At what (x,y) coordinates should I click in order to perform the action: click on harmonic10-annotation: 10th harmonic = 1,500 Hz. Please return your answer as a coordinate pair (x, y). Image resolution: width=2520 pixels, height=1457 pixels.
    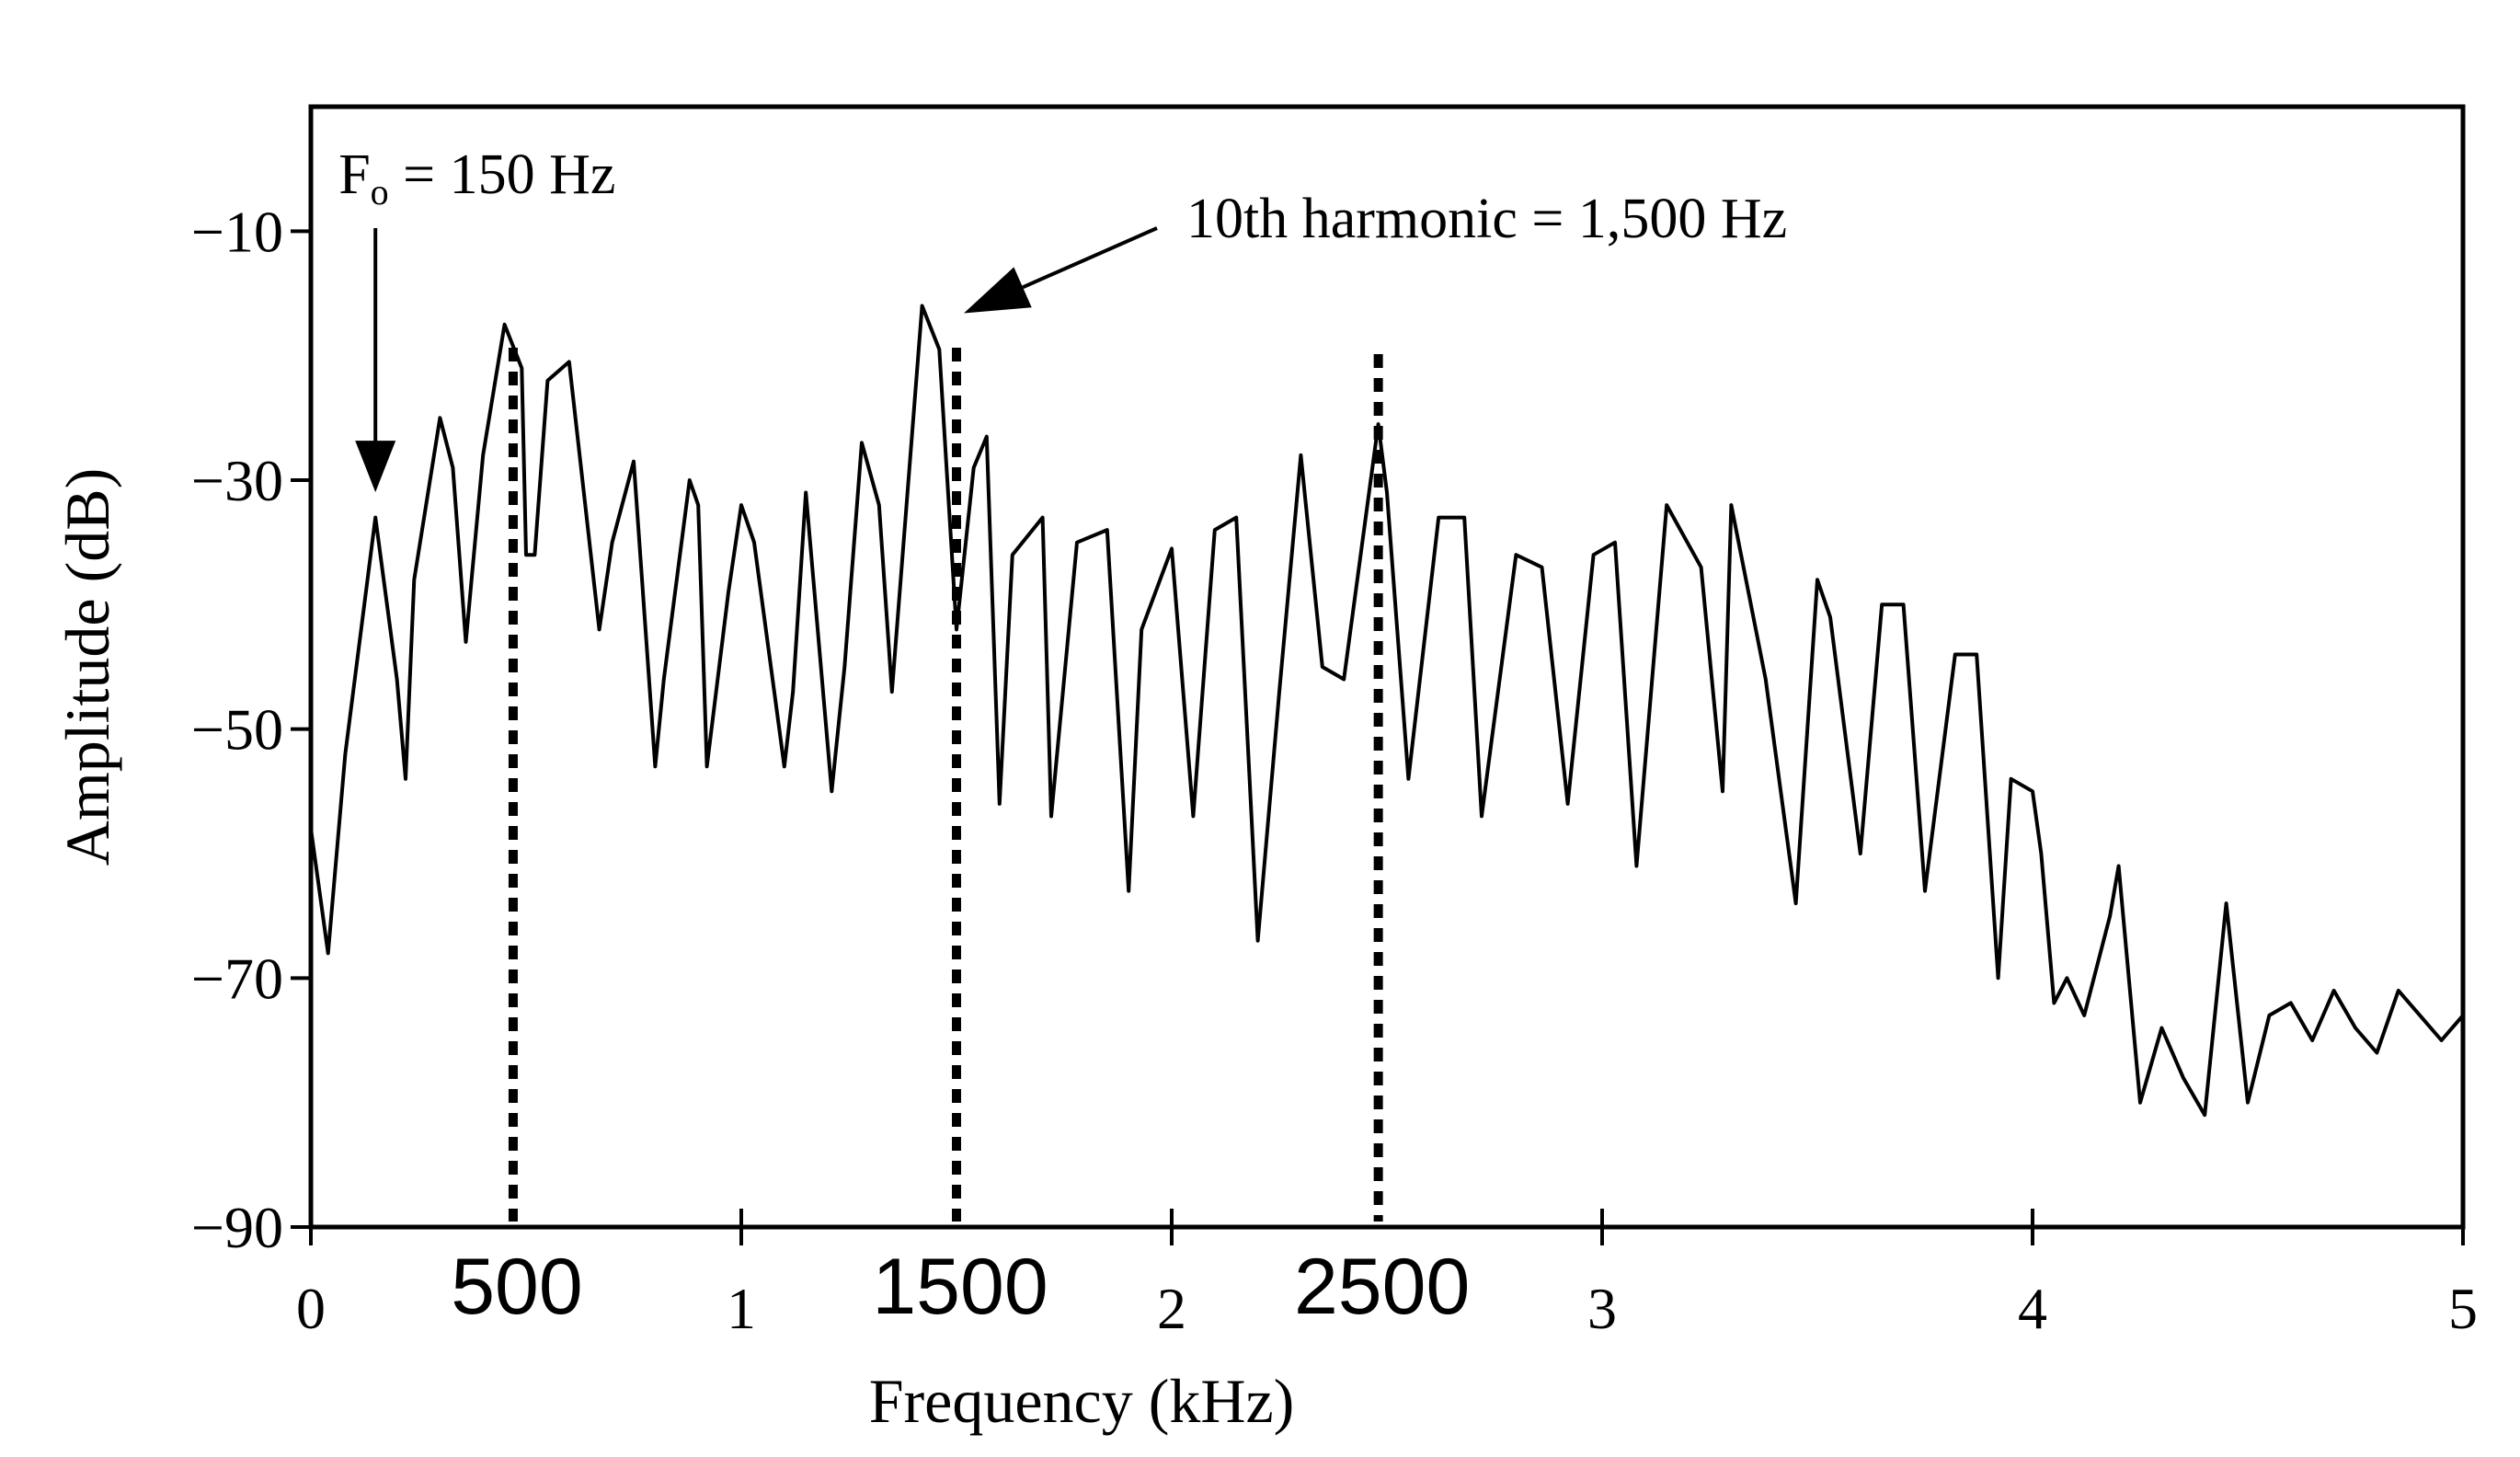
    Looking at the image, I should click on (1375, 251).